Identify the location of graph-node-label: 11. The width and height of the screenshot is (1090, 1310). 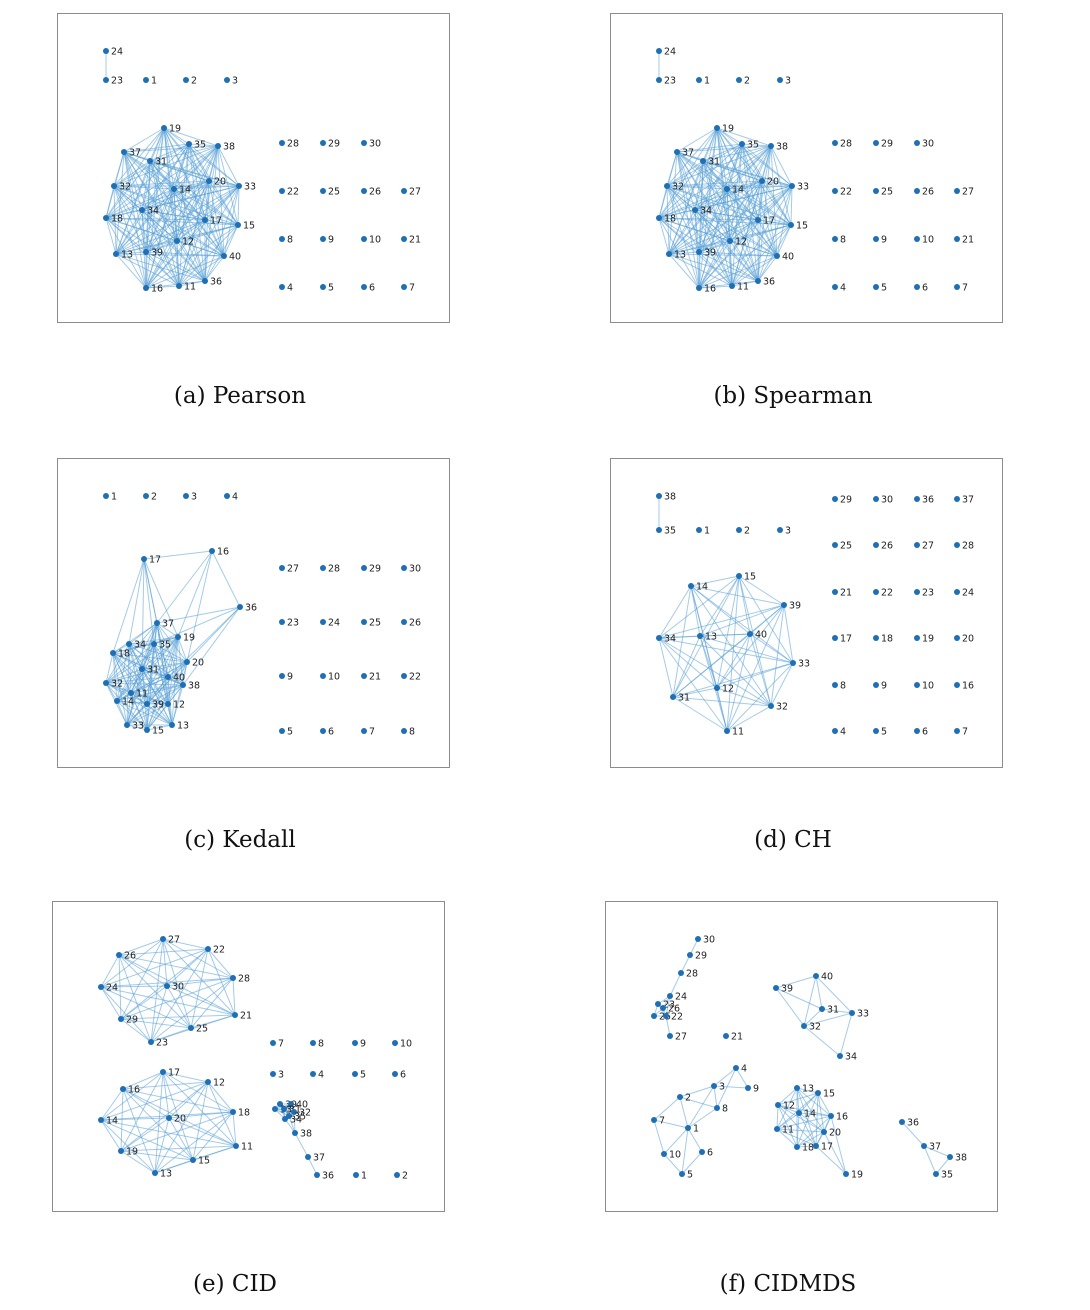
(190, 287).